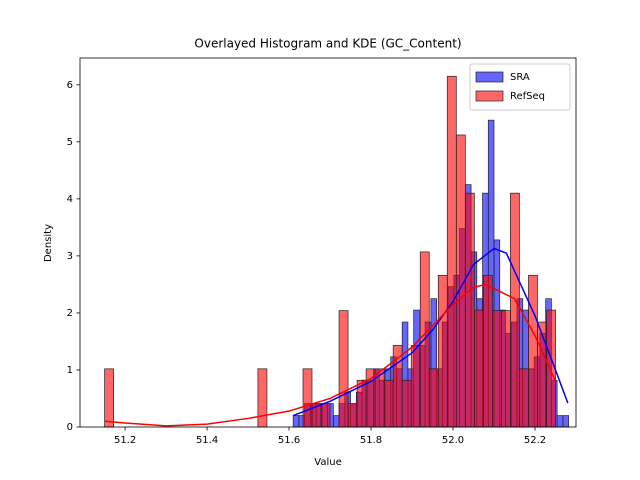 The image size is (640, 480). Describe the element at coordinates (327, 462) in the screenshot. I see `x-axis-label: Value` at that location.